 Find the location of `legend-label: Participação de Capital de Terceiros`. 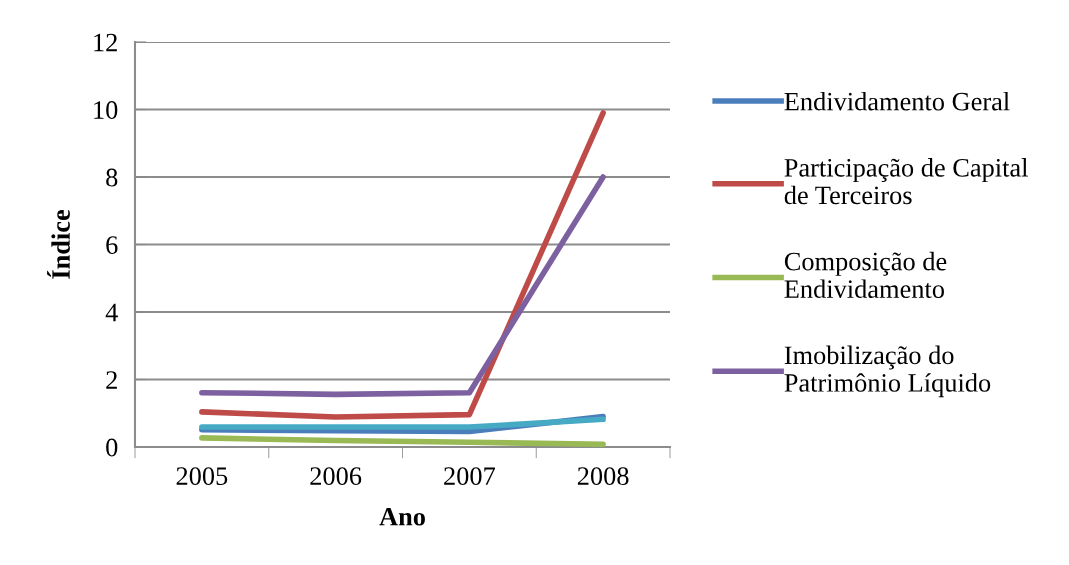

legend-label: Participação de Capital de Terceiros is located at coordinates (906, 181).